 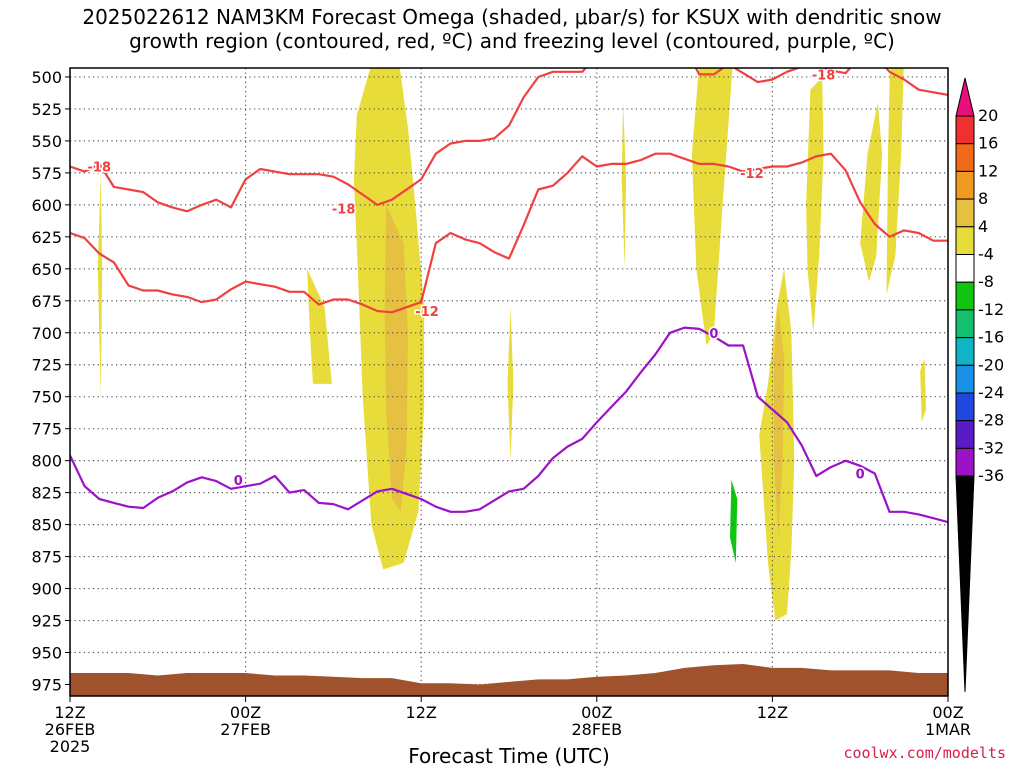 I want to click on x-tick-label-0-2: 2025, so click(x=70, y=746).